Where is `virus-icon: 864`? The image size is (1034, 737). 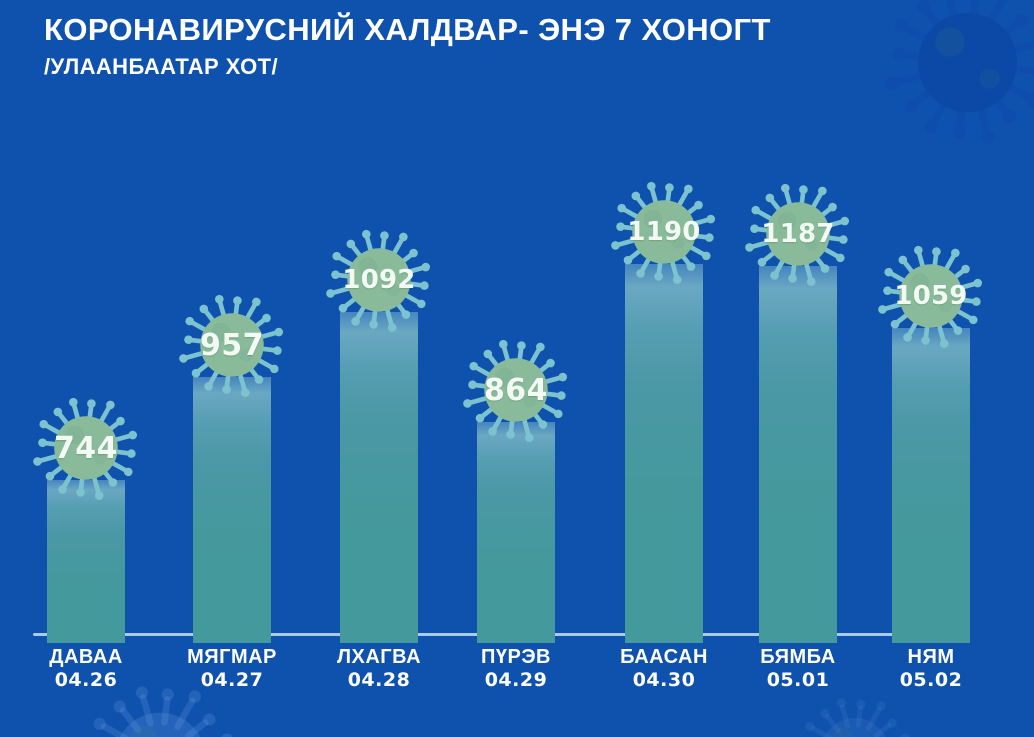
virus-icon: 864 is located at coordinates (516, 390).